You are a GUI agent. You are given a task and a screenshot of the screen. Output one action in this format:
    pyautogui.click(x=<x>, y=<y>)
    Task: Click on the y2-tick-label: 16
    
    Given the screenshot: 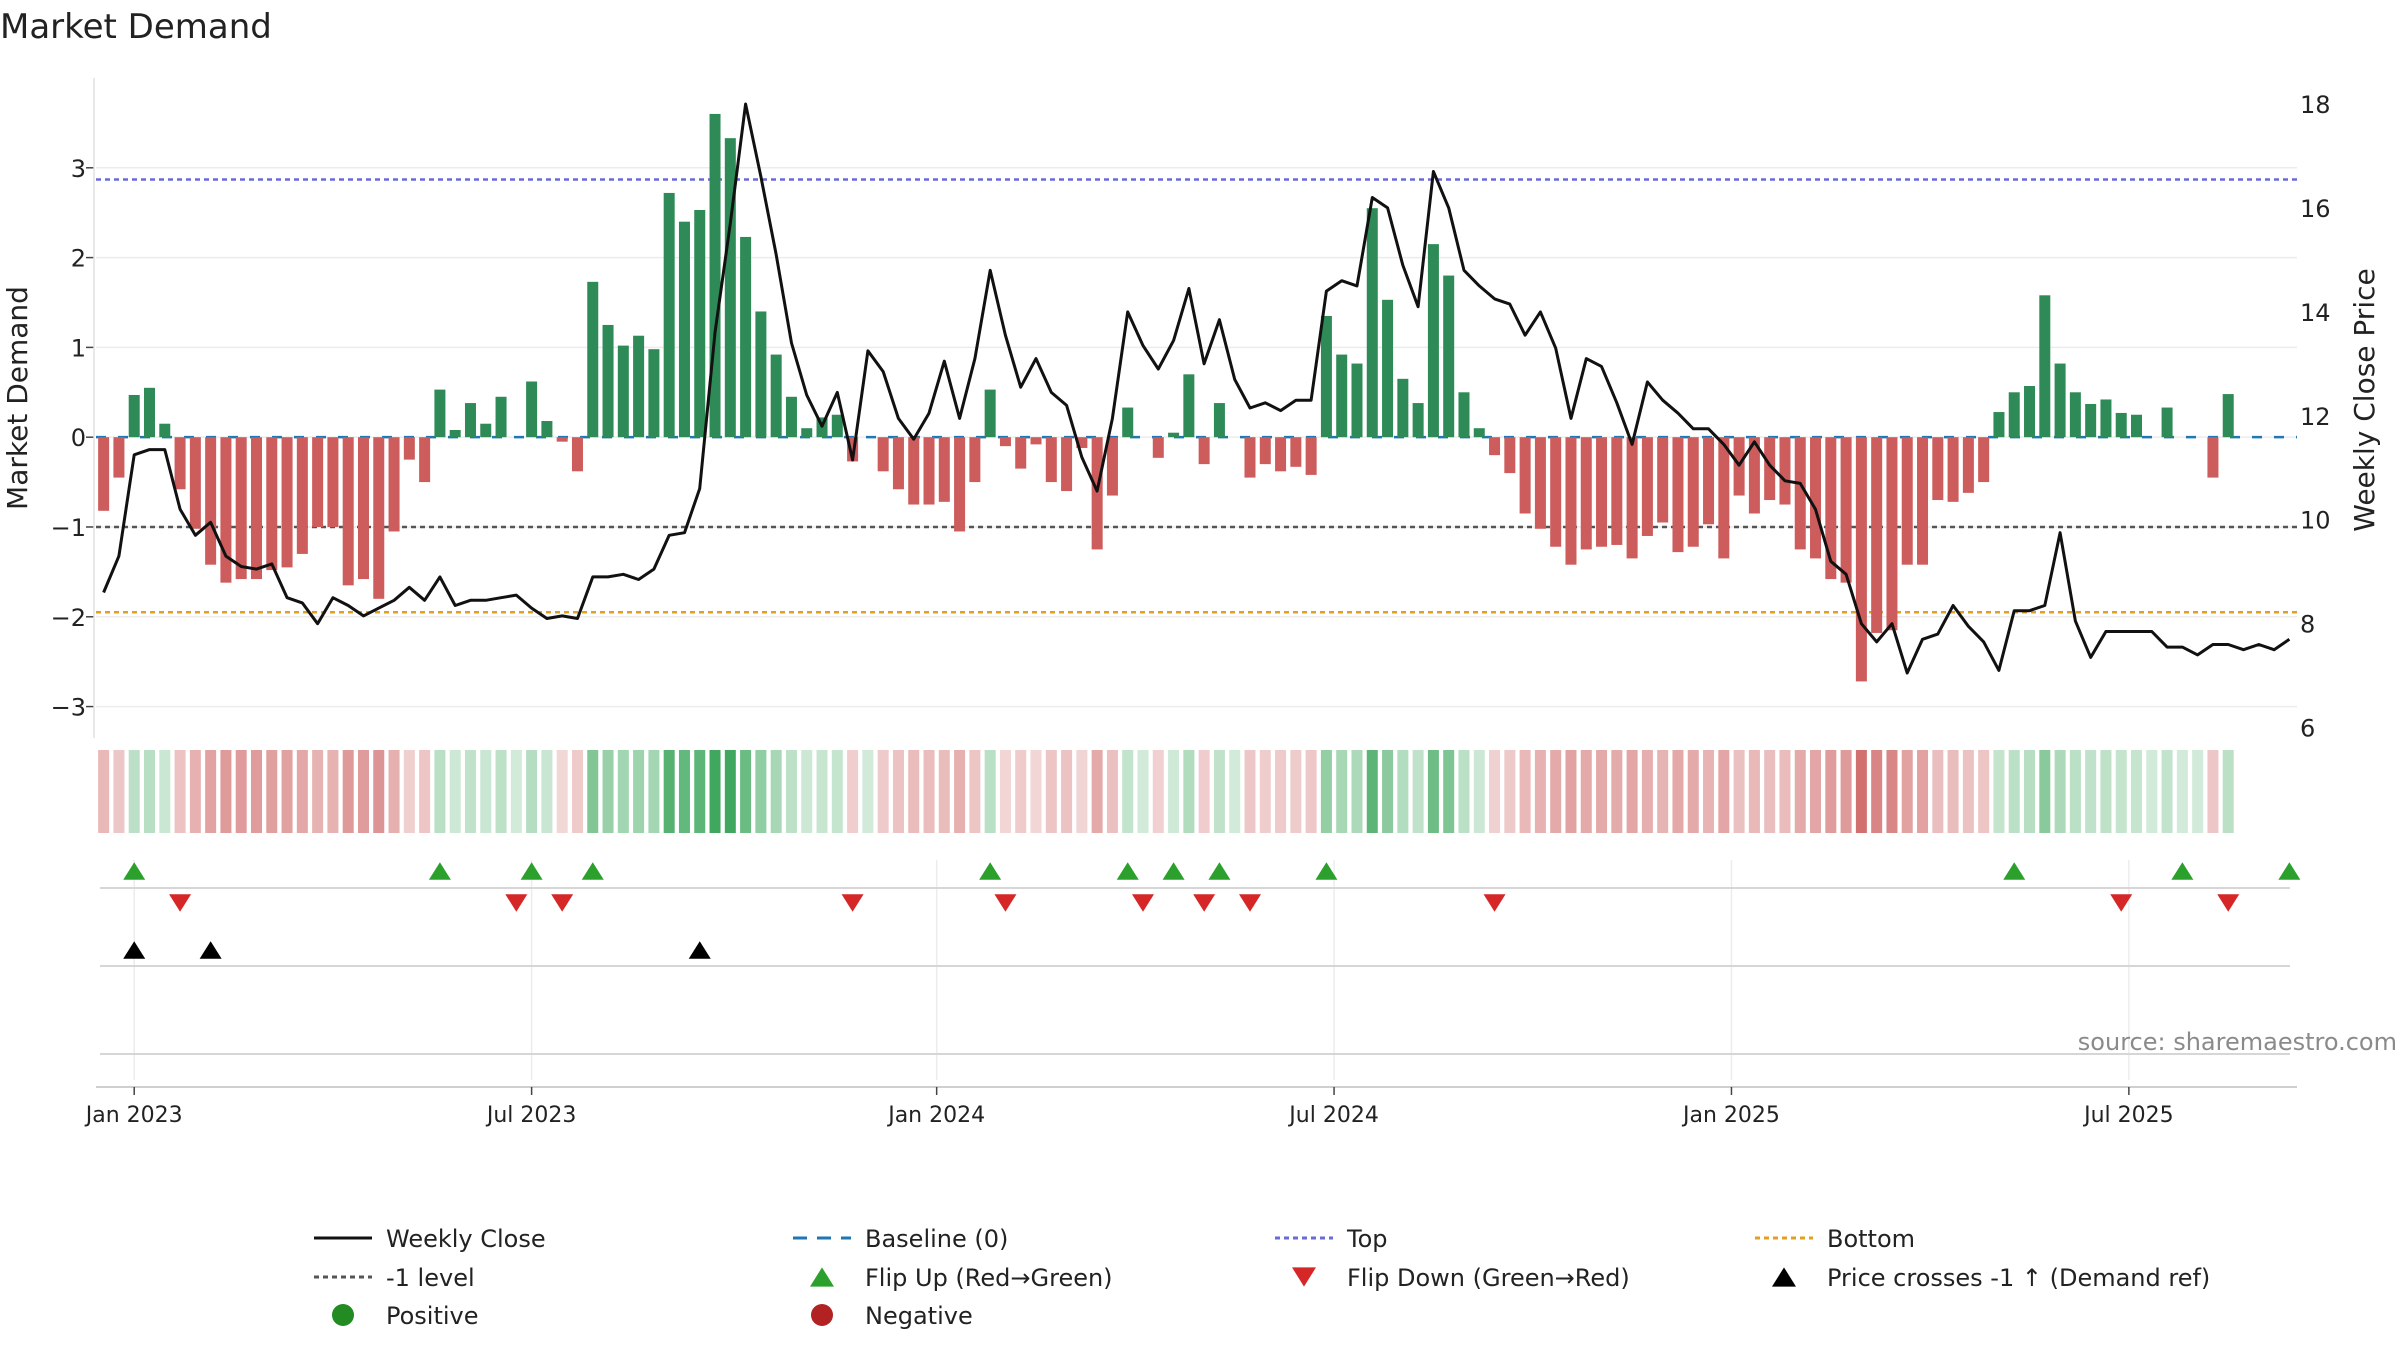 What is the action you would take?
    pyautogui.click(x=2315, y=209)
    